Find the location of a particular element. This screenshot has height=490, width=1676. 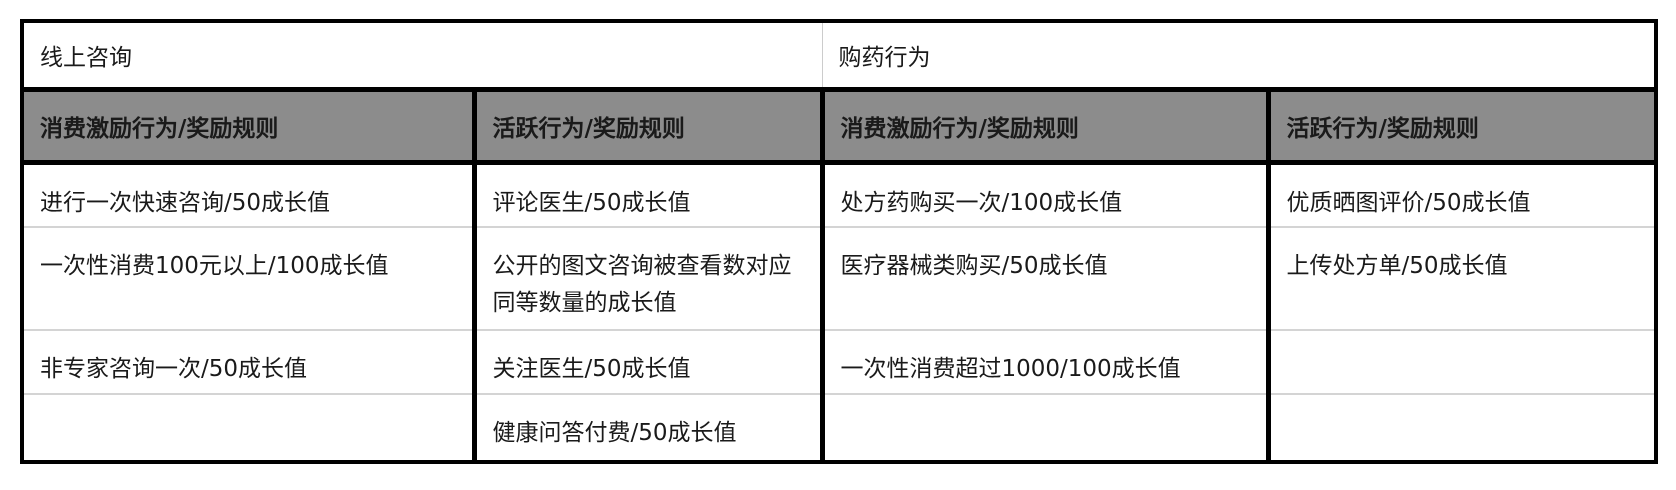

section-online-consultation: 线上咨询 is located at coordinates (422, 56).